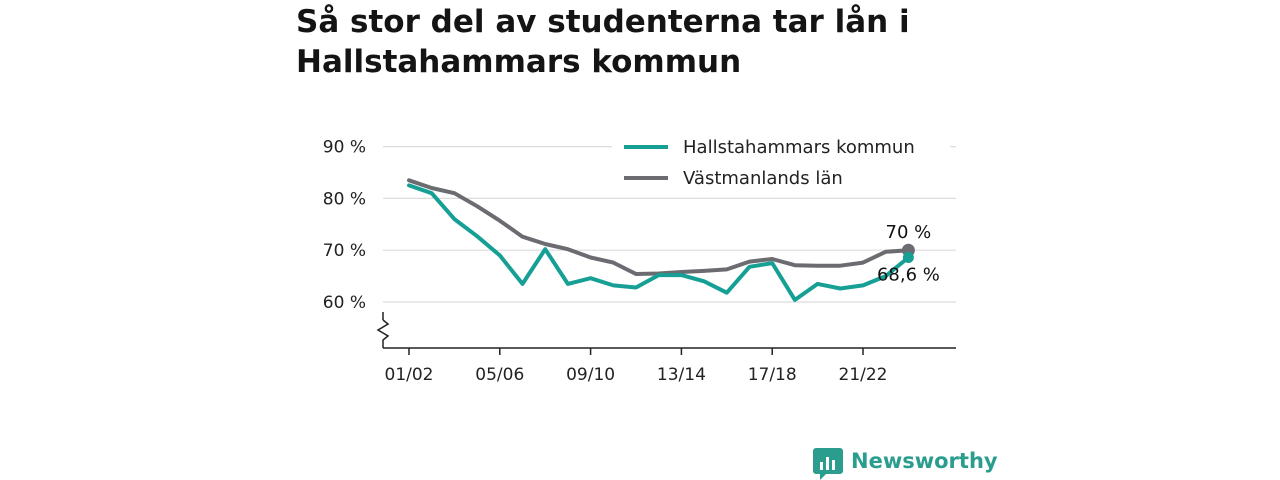 This screenshot has height=480, width=1280. What do you see at coordinates (344, 199) in the screenshot?
I see `y-tick-label: 80 %` at bounding box center [344, 199].